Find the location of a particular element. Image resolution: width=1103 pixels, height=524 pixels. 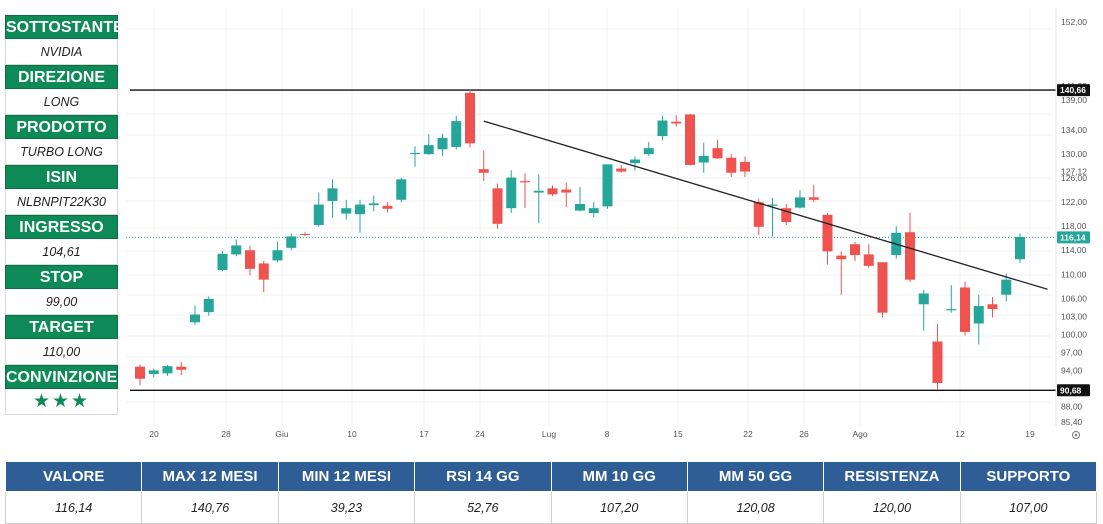

x-tick-label: 20 is located at coordinates (154, 434).